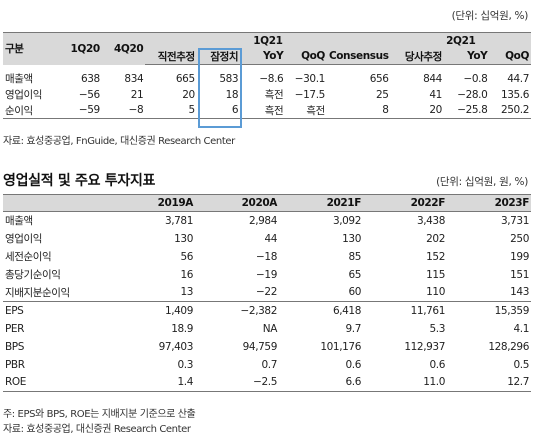 Image resolution: width=536 pixels, height=438 pixels. Describe the element at coordinates (57, 292) in the screenshot. I see `row-label: 지배지분순이익` at that location.